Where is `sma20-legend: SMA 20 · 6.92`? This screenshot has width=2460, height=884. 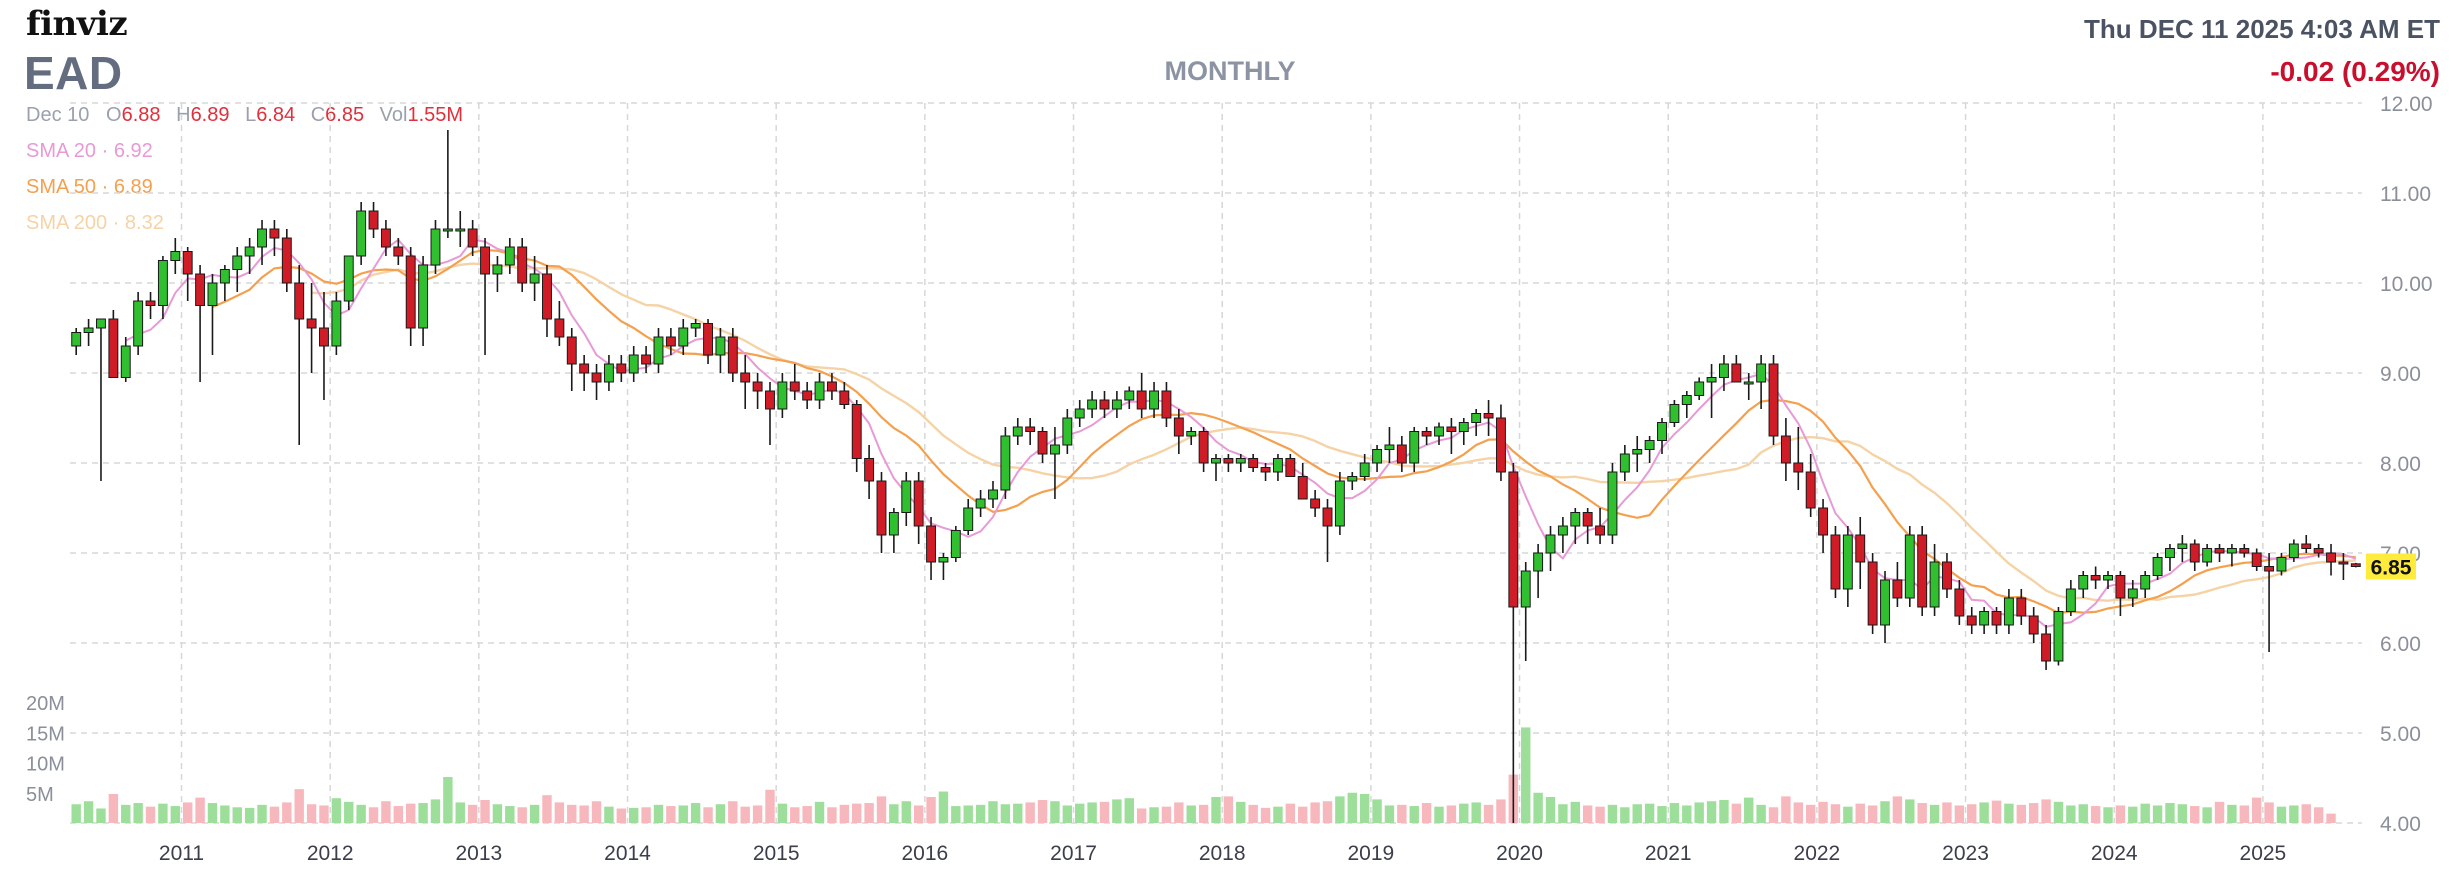
sma20-legend: SMA 20 · 6.92 is located at coordinates (89, 151).